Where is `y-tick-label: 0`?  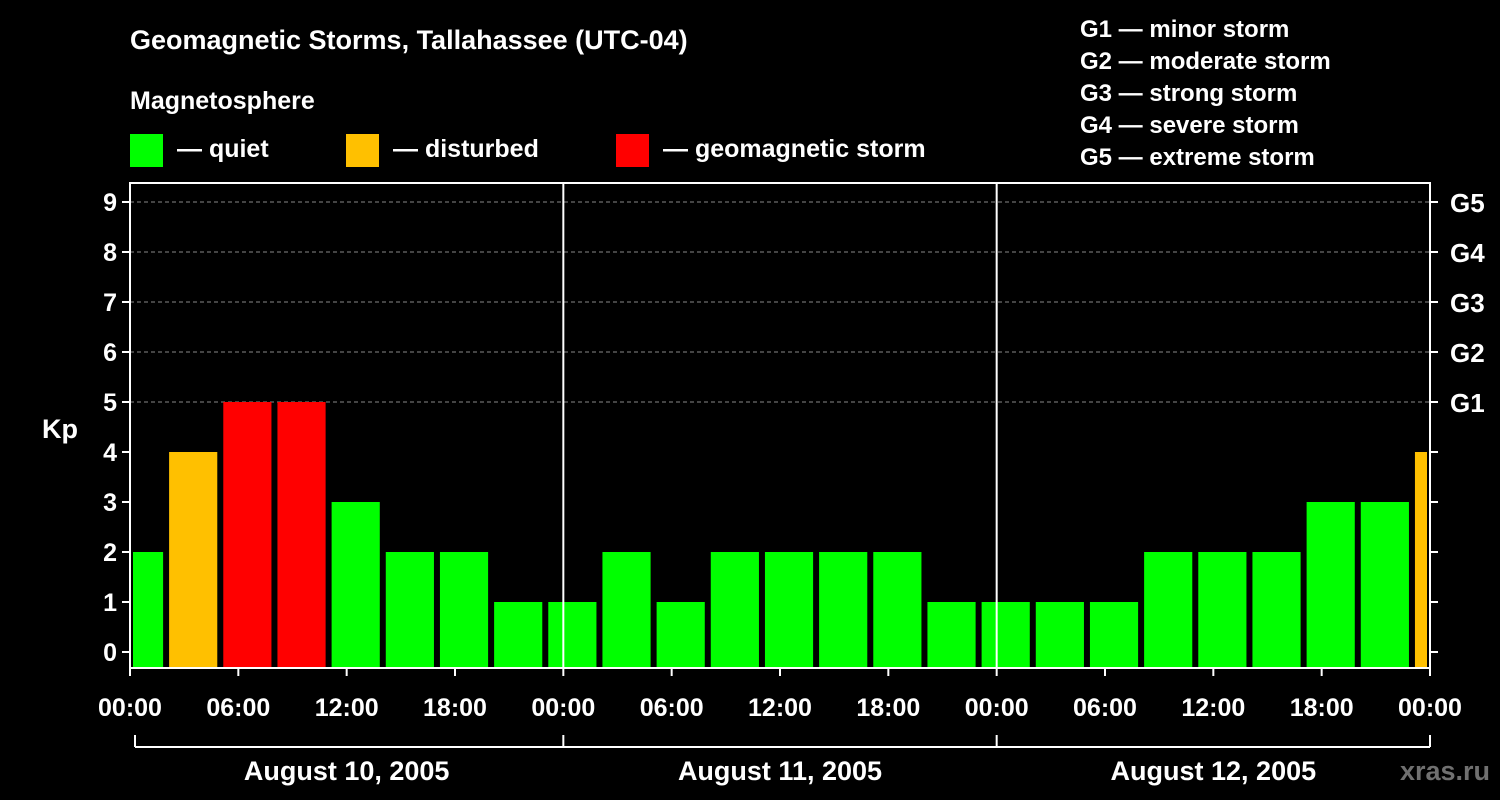
y-tick-label: 0 is located at coordinates (110, 653).